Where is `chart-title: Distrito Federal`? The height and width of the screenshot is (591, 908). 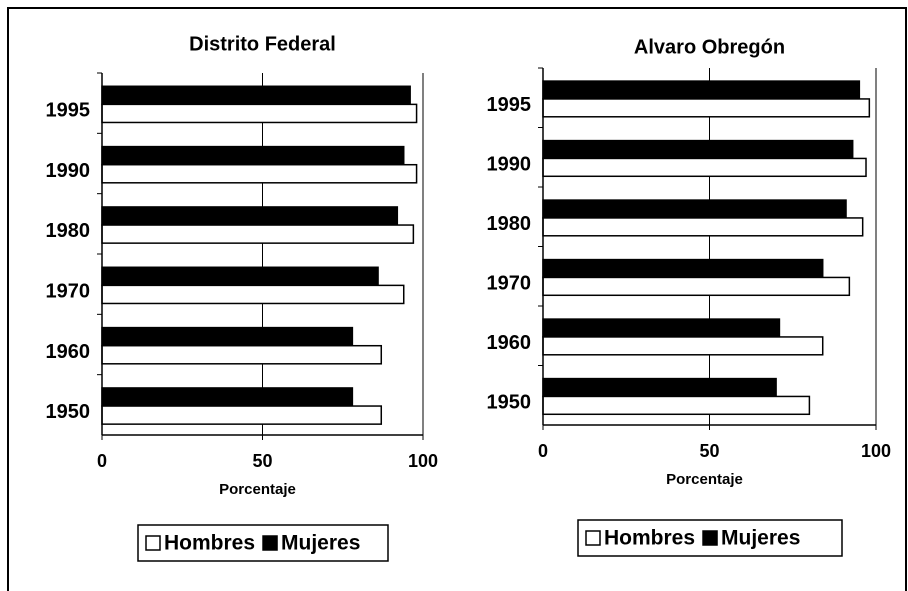 chart-title: Distrito Federal is located at coordinates (262, 44).